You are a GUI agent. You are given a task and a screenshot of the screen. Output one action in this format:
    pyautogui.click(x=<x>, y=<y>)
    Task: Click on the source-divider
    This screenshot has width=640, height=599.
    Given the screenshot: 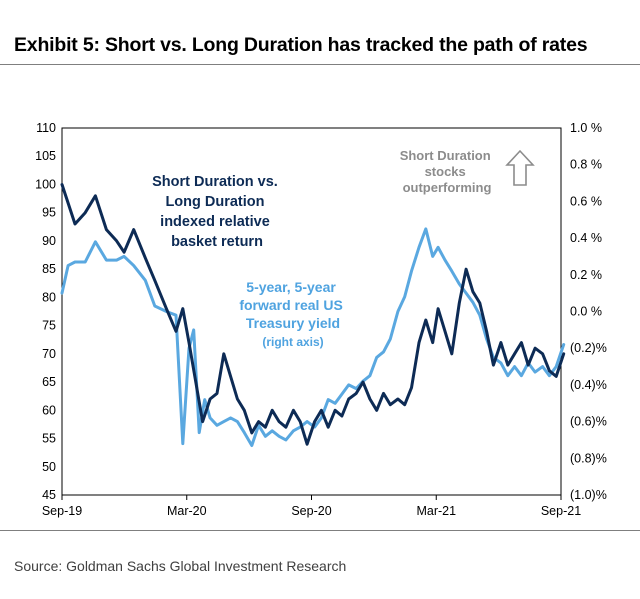 What is the action you would take?
    pyautogui.click(x=320, y=530)
    